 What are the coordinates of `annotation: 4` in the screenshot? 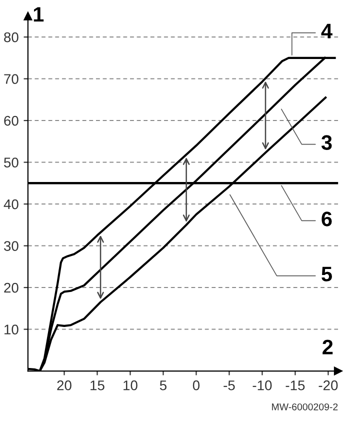 It's located at (326, 31).